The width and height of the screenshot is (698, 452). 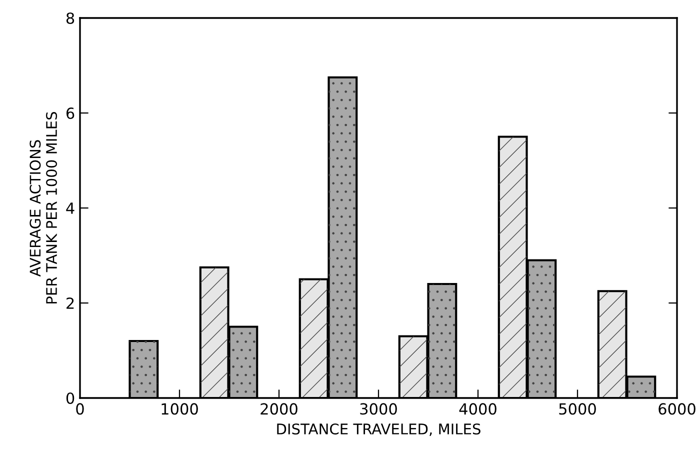 What do you see at coordinates (70, 208) in the screenshot?
I see `y-tick-label: 4` at bounding box center [70, 208].